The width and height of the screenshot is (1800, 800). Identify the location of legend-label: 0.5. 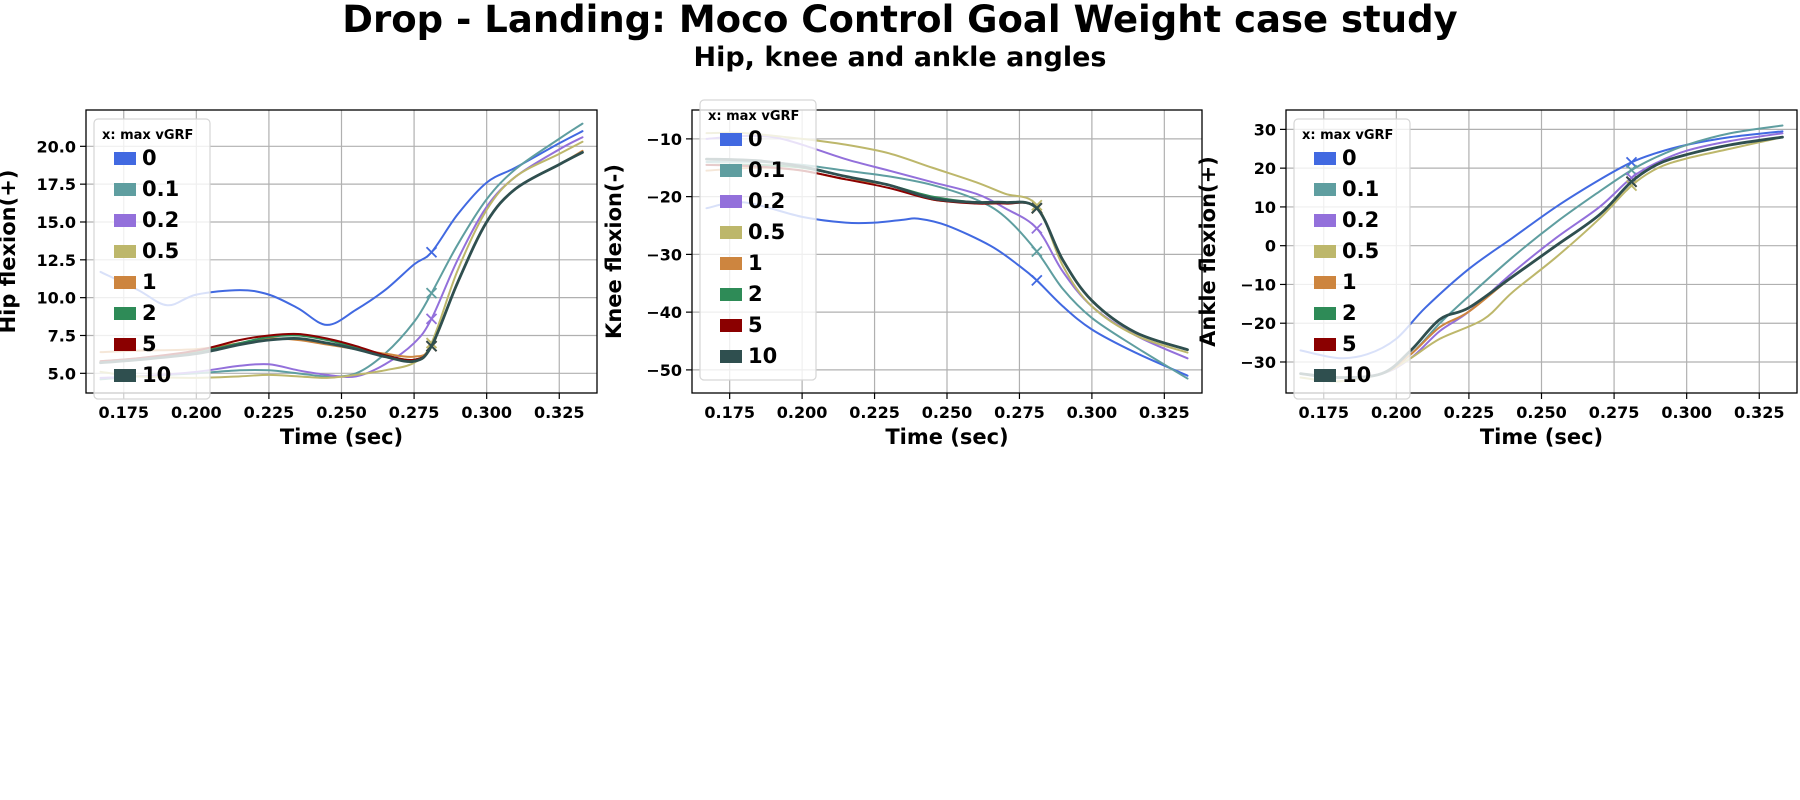
(766, 232).